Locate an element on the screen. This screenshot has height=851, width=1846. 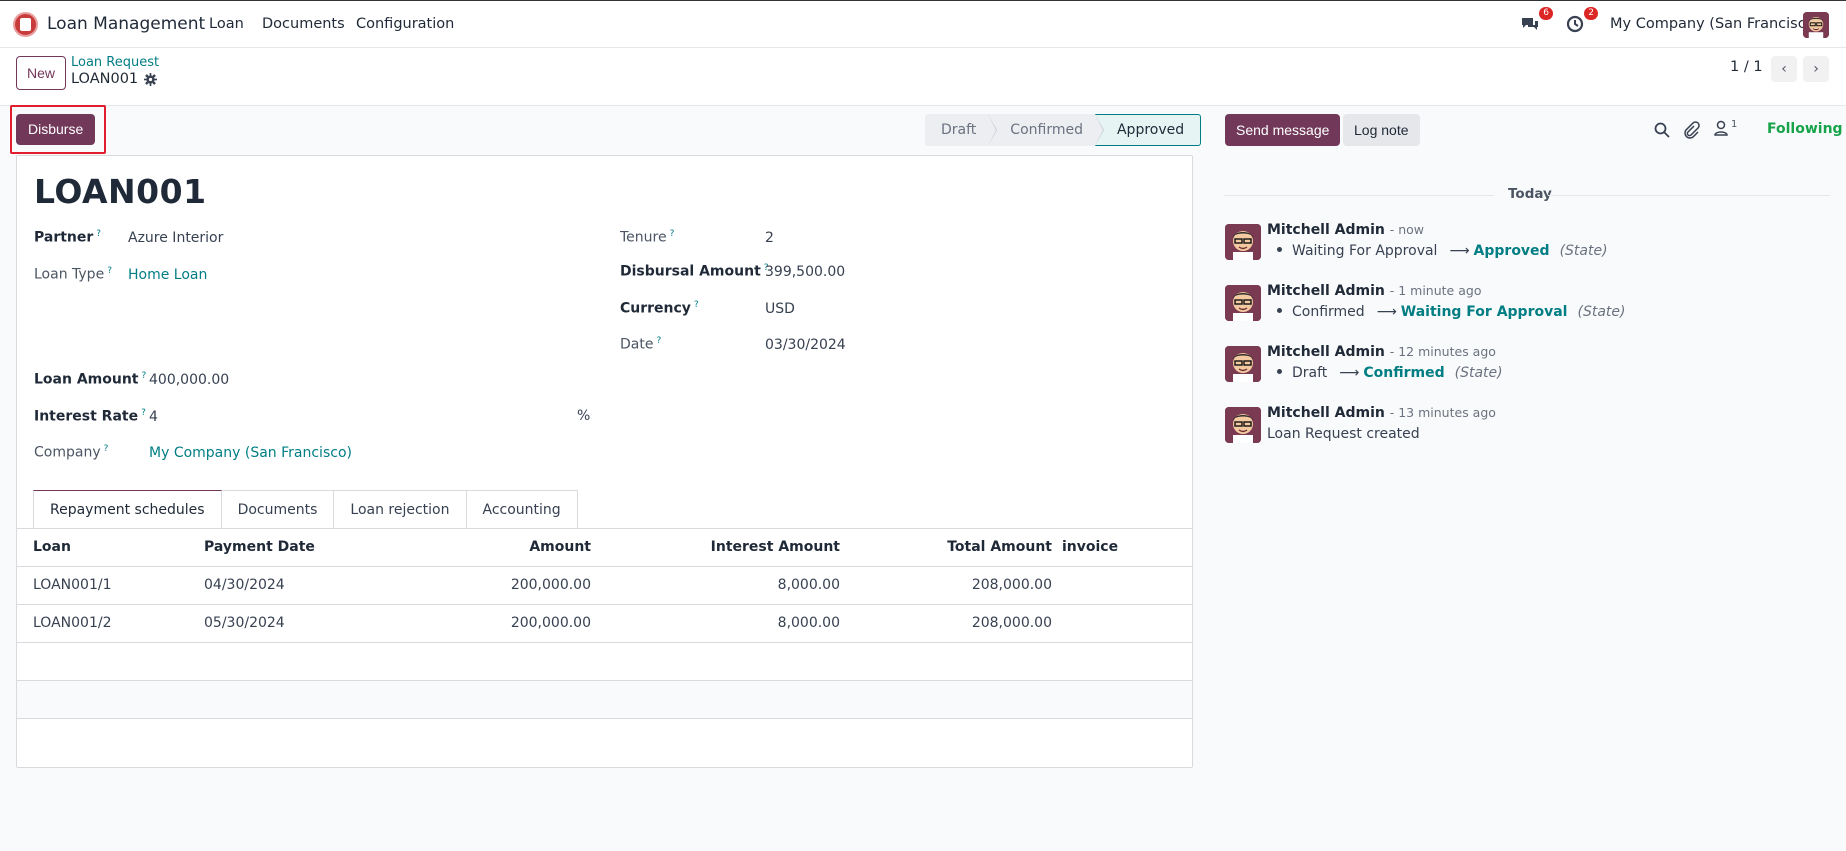
search-icon is located at coordinates (1662, 130).